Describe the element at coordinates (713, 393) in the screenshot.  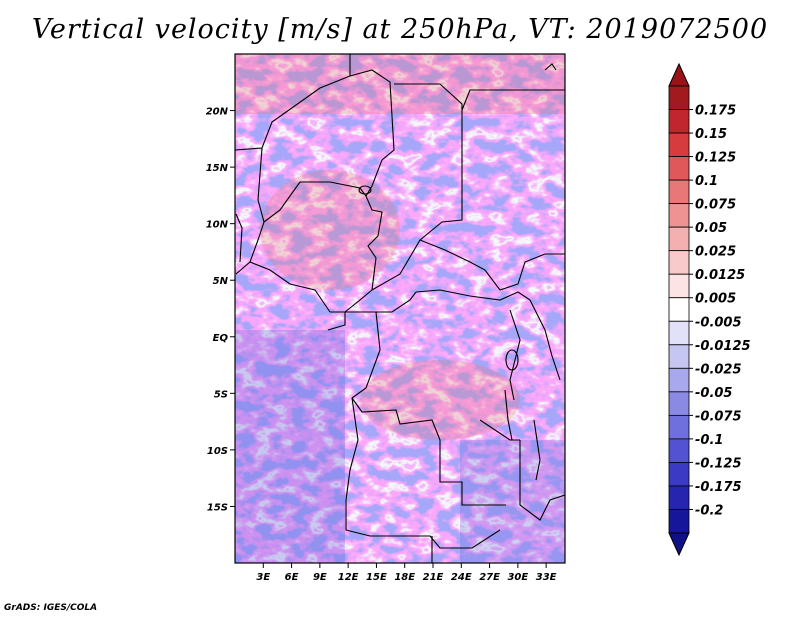
I see `colorbar-label: -0.05` at that location.